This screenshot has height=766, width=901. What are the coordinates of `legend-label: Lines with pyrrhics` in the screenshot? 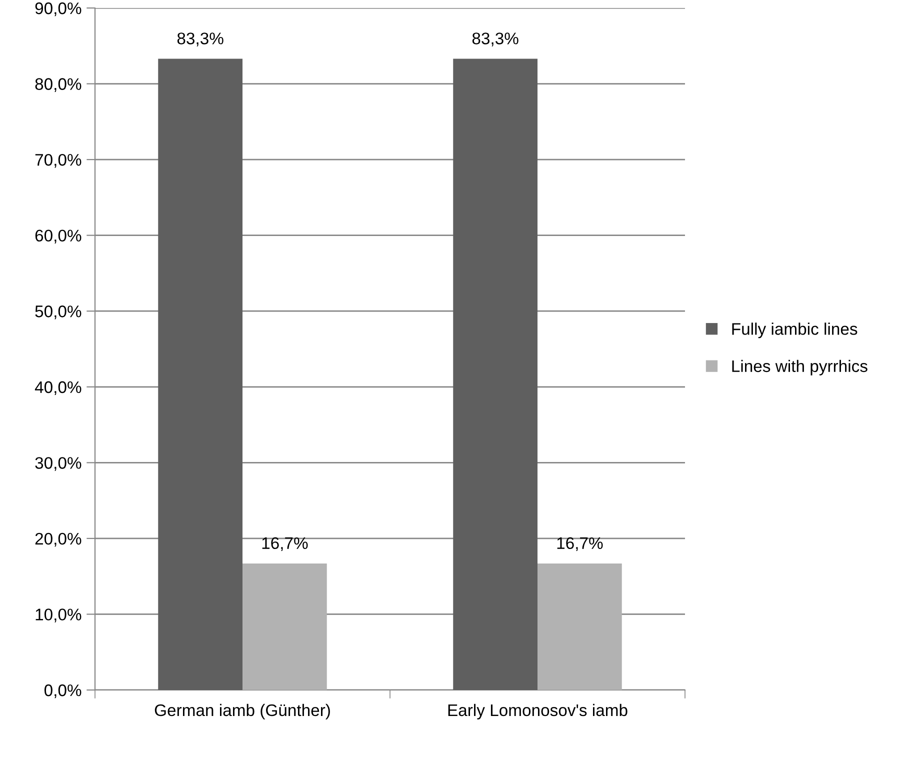 It's located at (800, 368).